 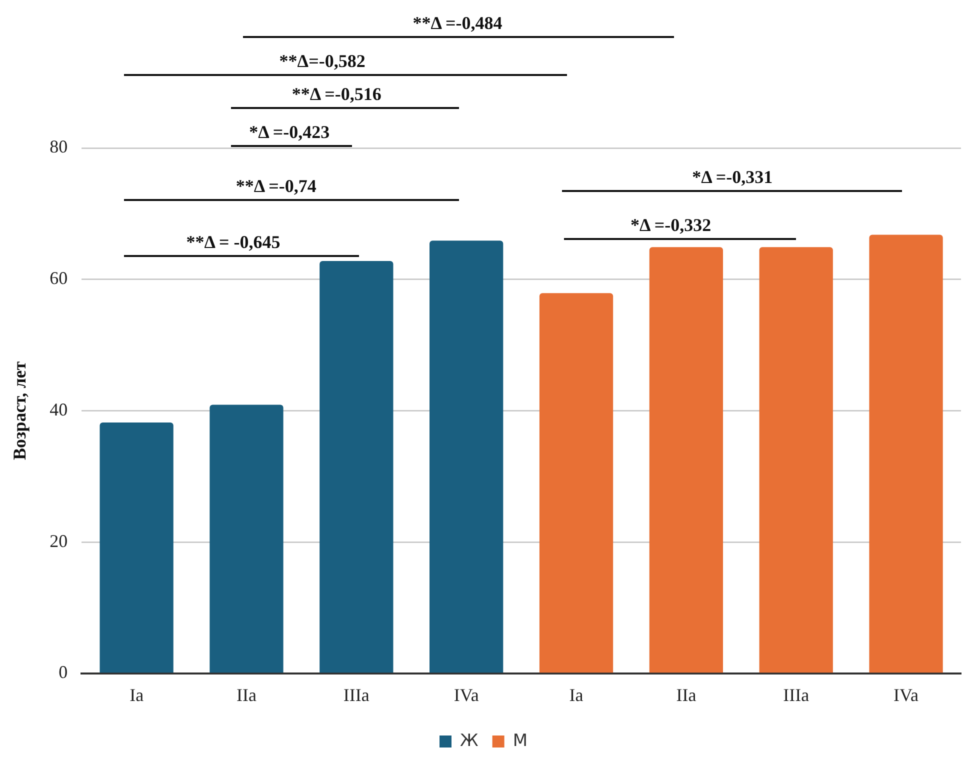 What do you see at coordinates (233, 243) in the screenshot?
I see `annotation: **Δ = -0,645` at bounding box center [233, 243].